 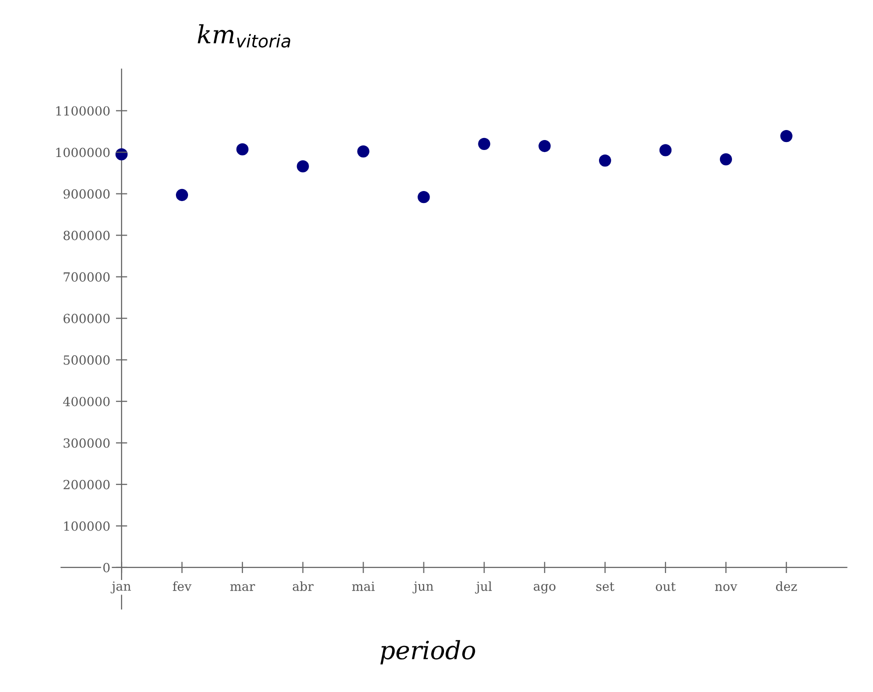 What do you see at coordinates (87, 360) in the screenshot?
I see `y-tick-label: 500000` at bounding box center [87, 360].